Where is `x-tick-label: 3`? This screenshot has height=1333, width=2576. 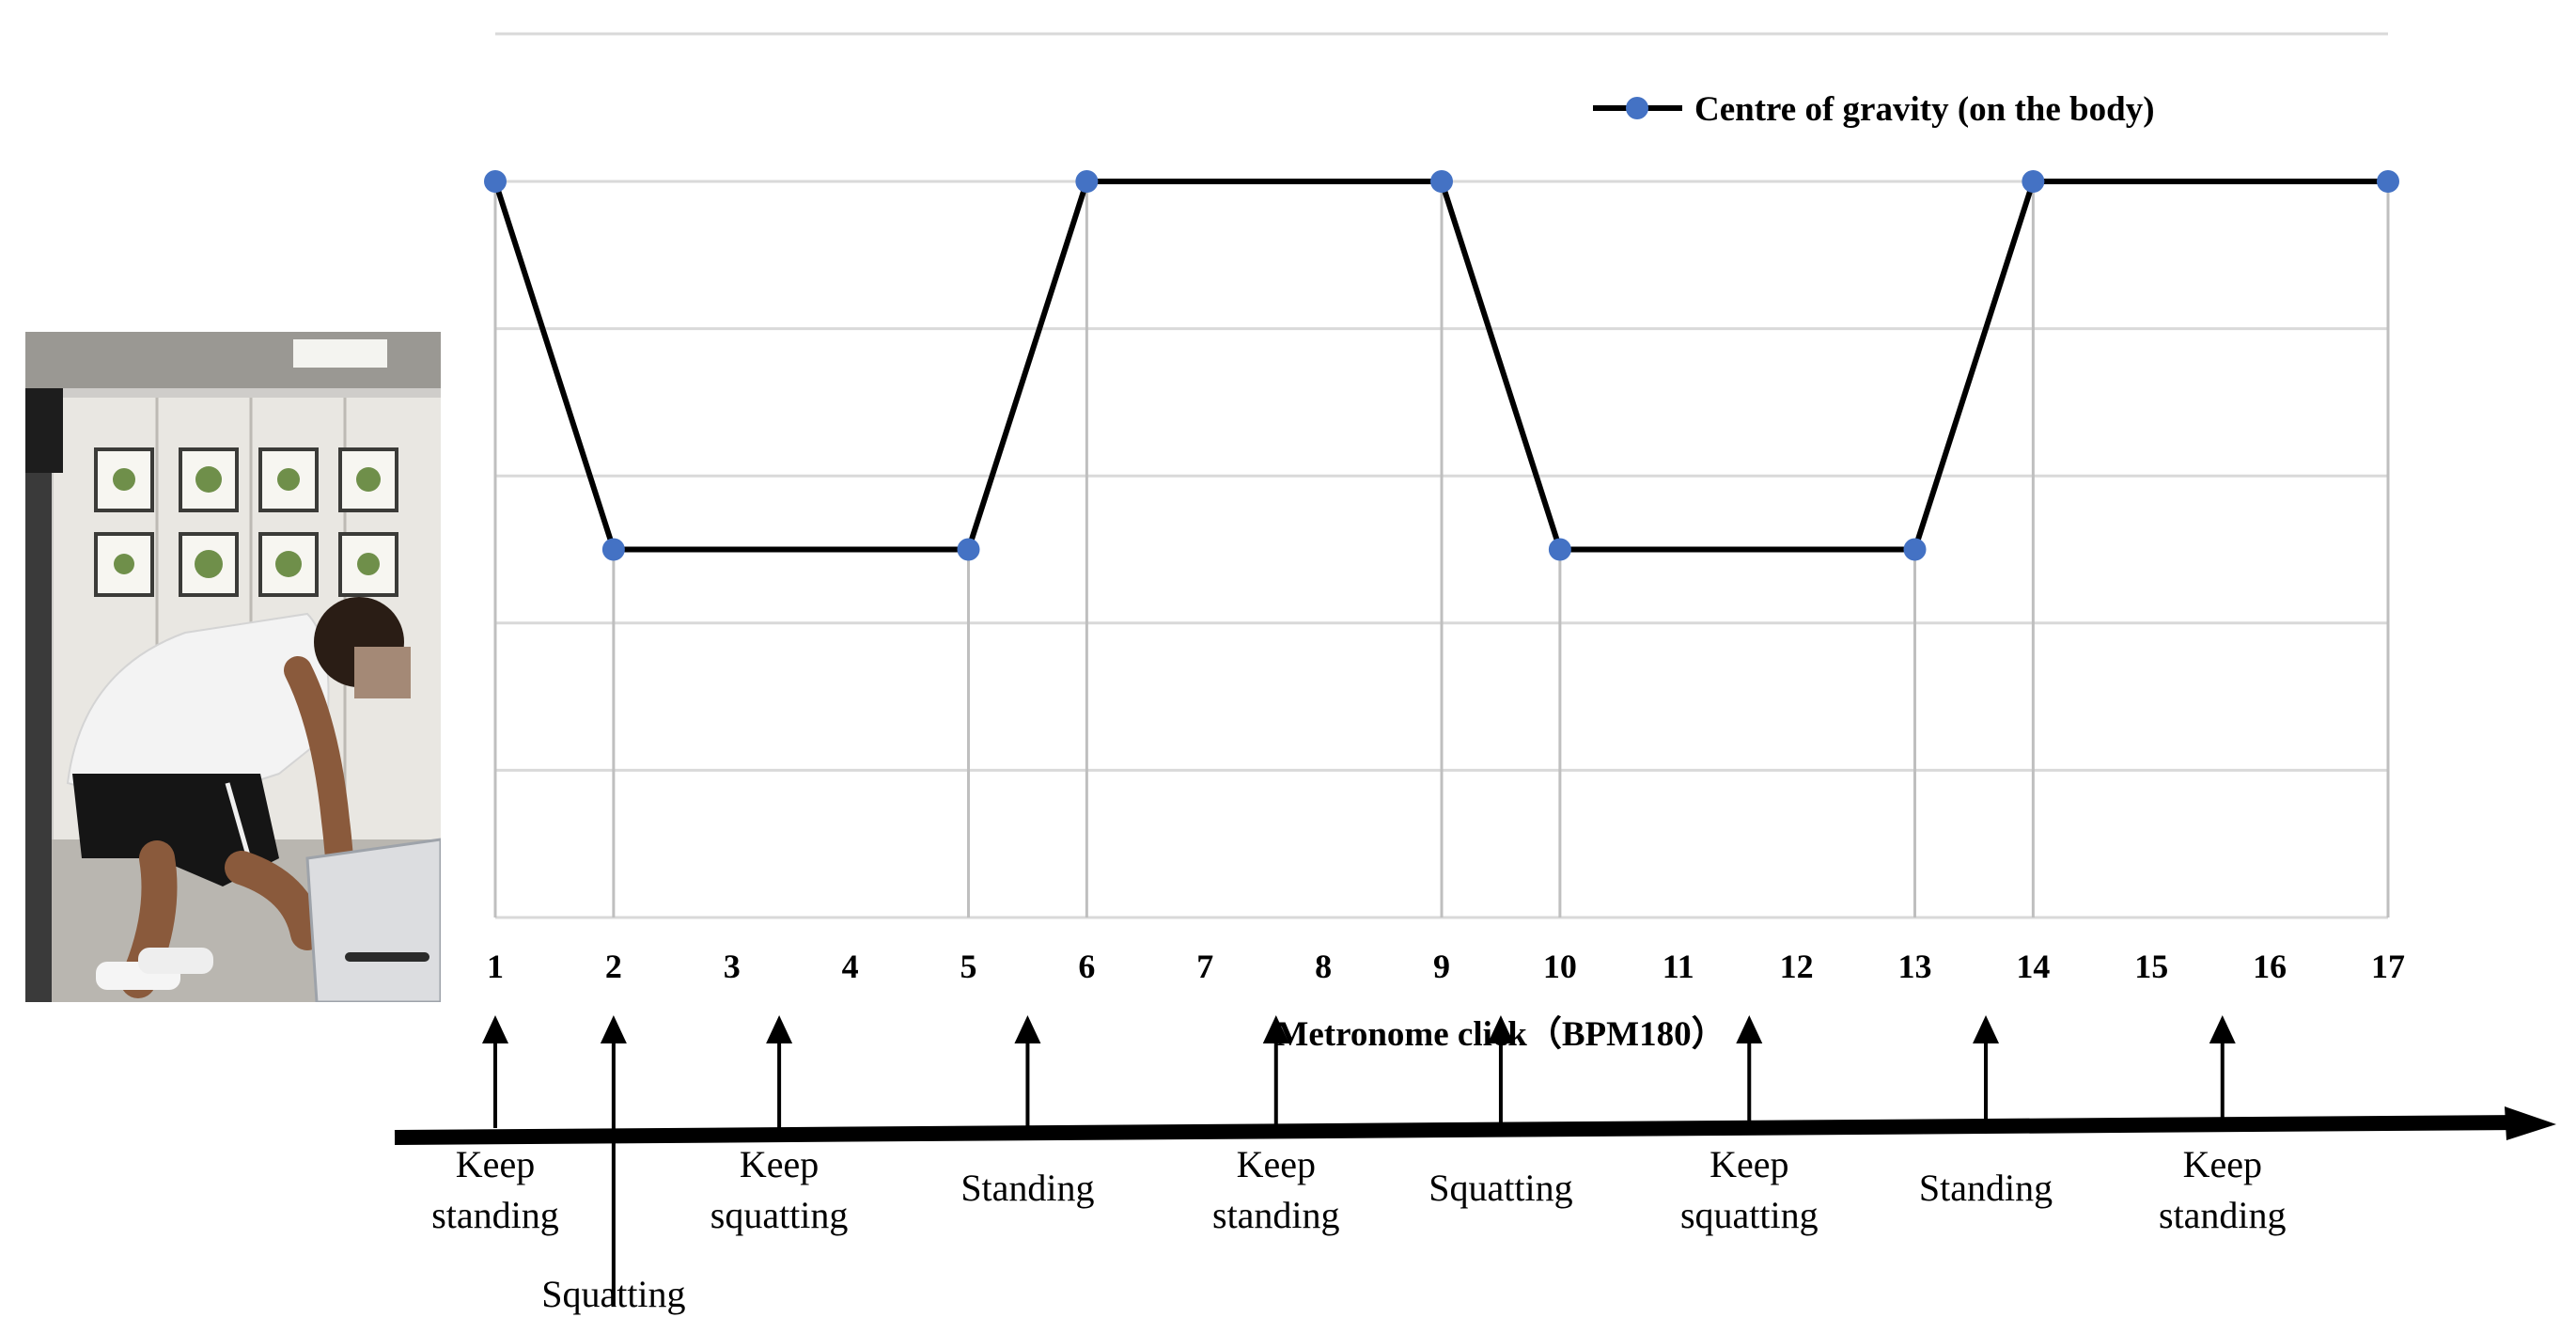 x-tick-label: 3 is located at coordinates (733, 966).